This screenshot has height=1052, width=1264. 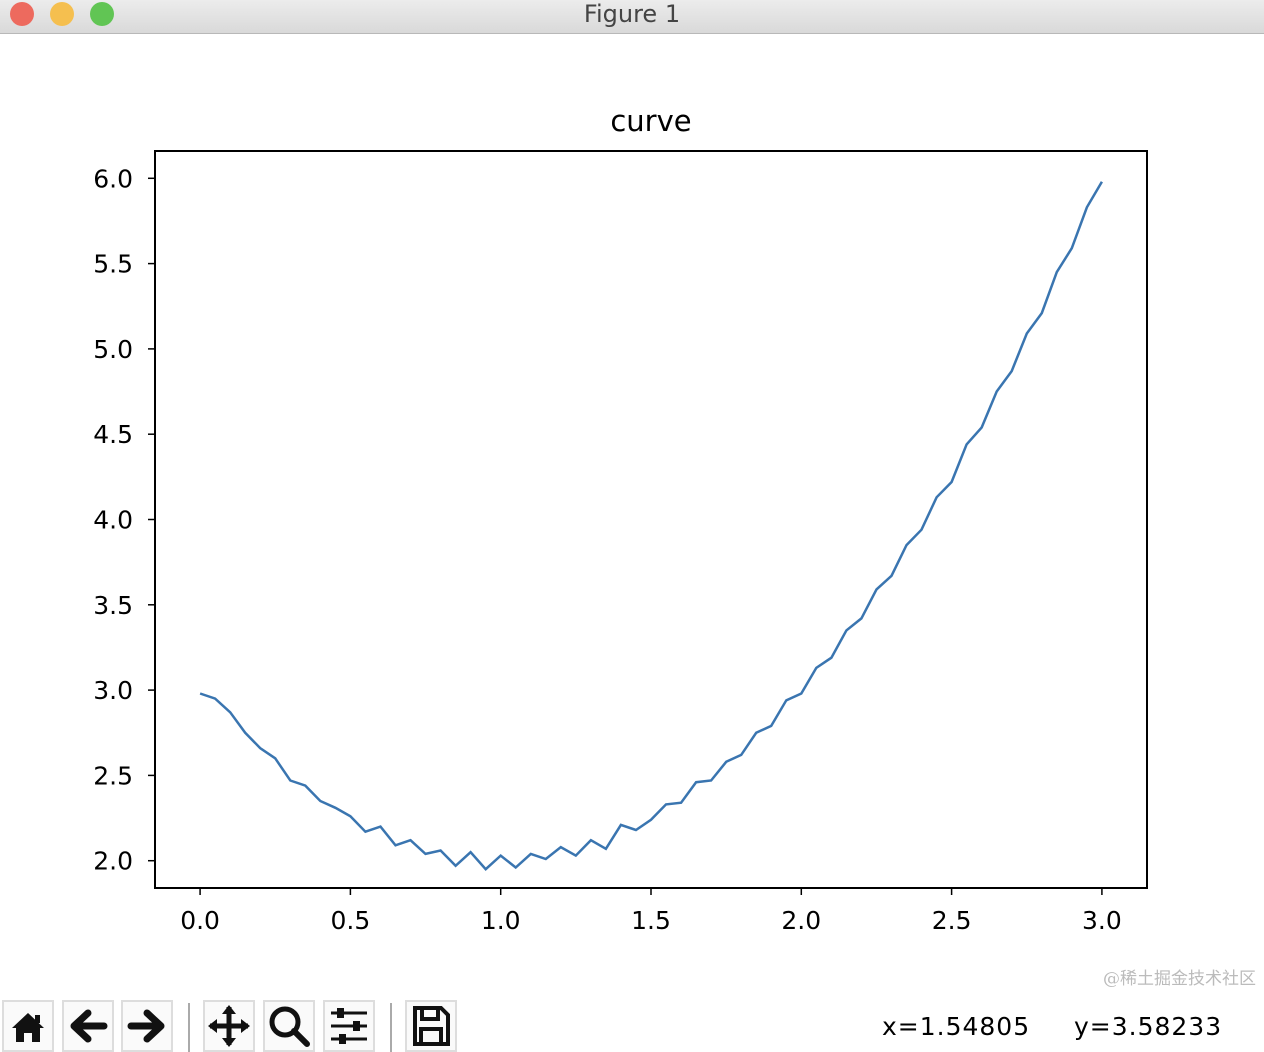 What do you see at coordinates (113, 178) in the screenshot?
I see `y-tick-label: 6.0` at bounding box center [113, 178].